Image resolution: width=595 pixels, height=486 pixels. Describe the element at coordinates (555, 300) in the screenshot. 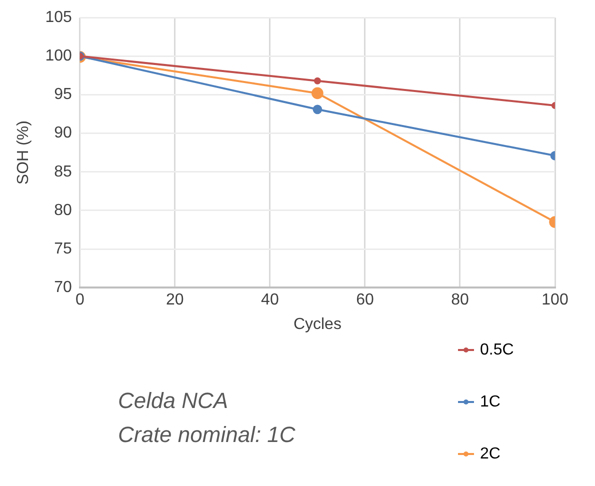

I see `x-tick-label: 100` at that location.